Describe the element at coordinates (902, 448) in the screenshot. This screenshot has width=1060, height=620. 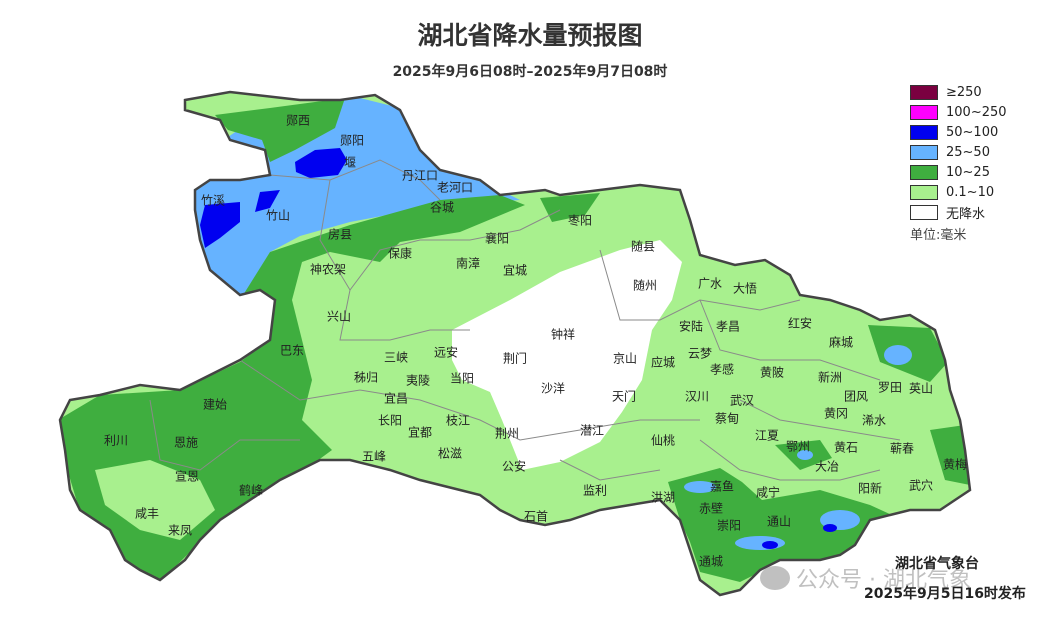
I see `place-label: 蕲春` at that location.